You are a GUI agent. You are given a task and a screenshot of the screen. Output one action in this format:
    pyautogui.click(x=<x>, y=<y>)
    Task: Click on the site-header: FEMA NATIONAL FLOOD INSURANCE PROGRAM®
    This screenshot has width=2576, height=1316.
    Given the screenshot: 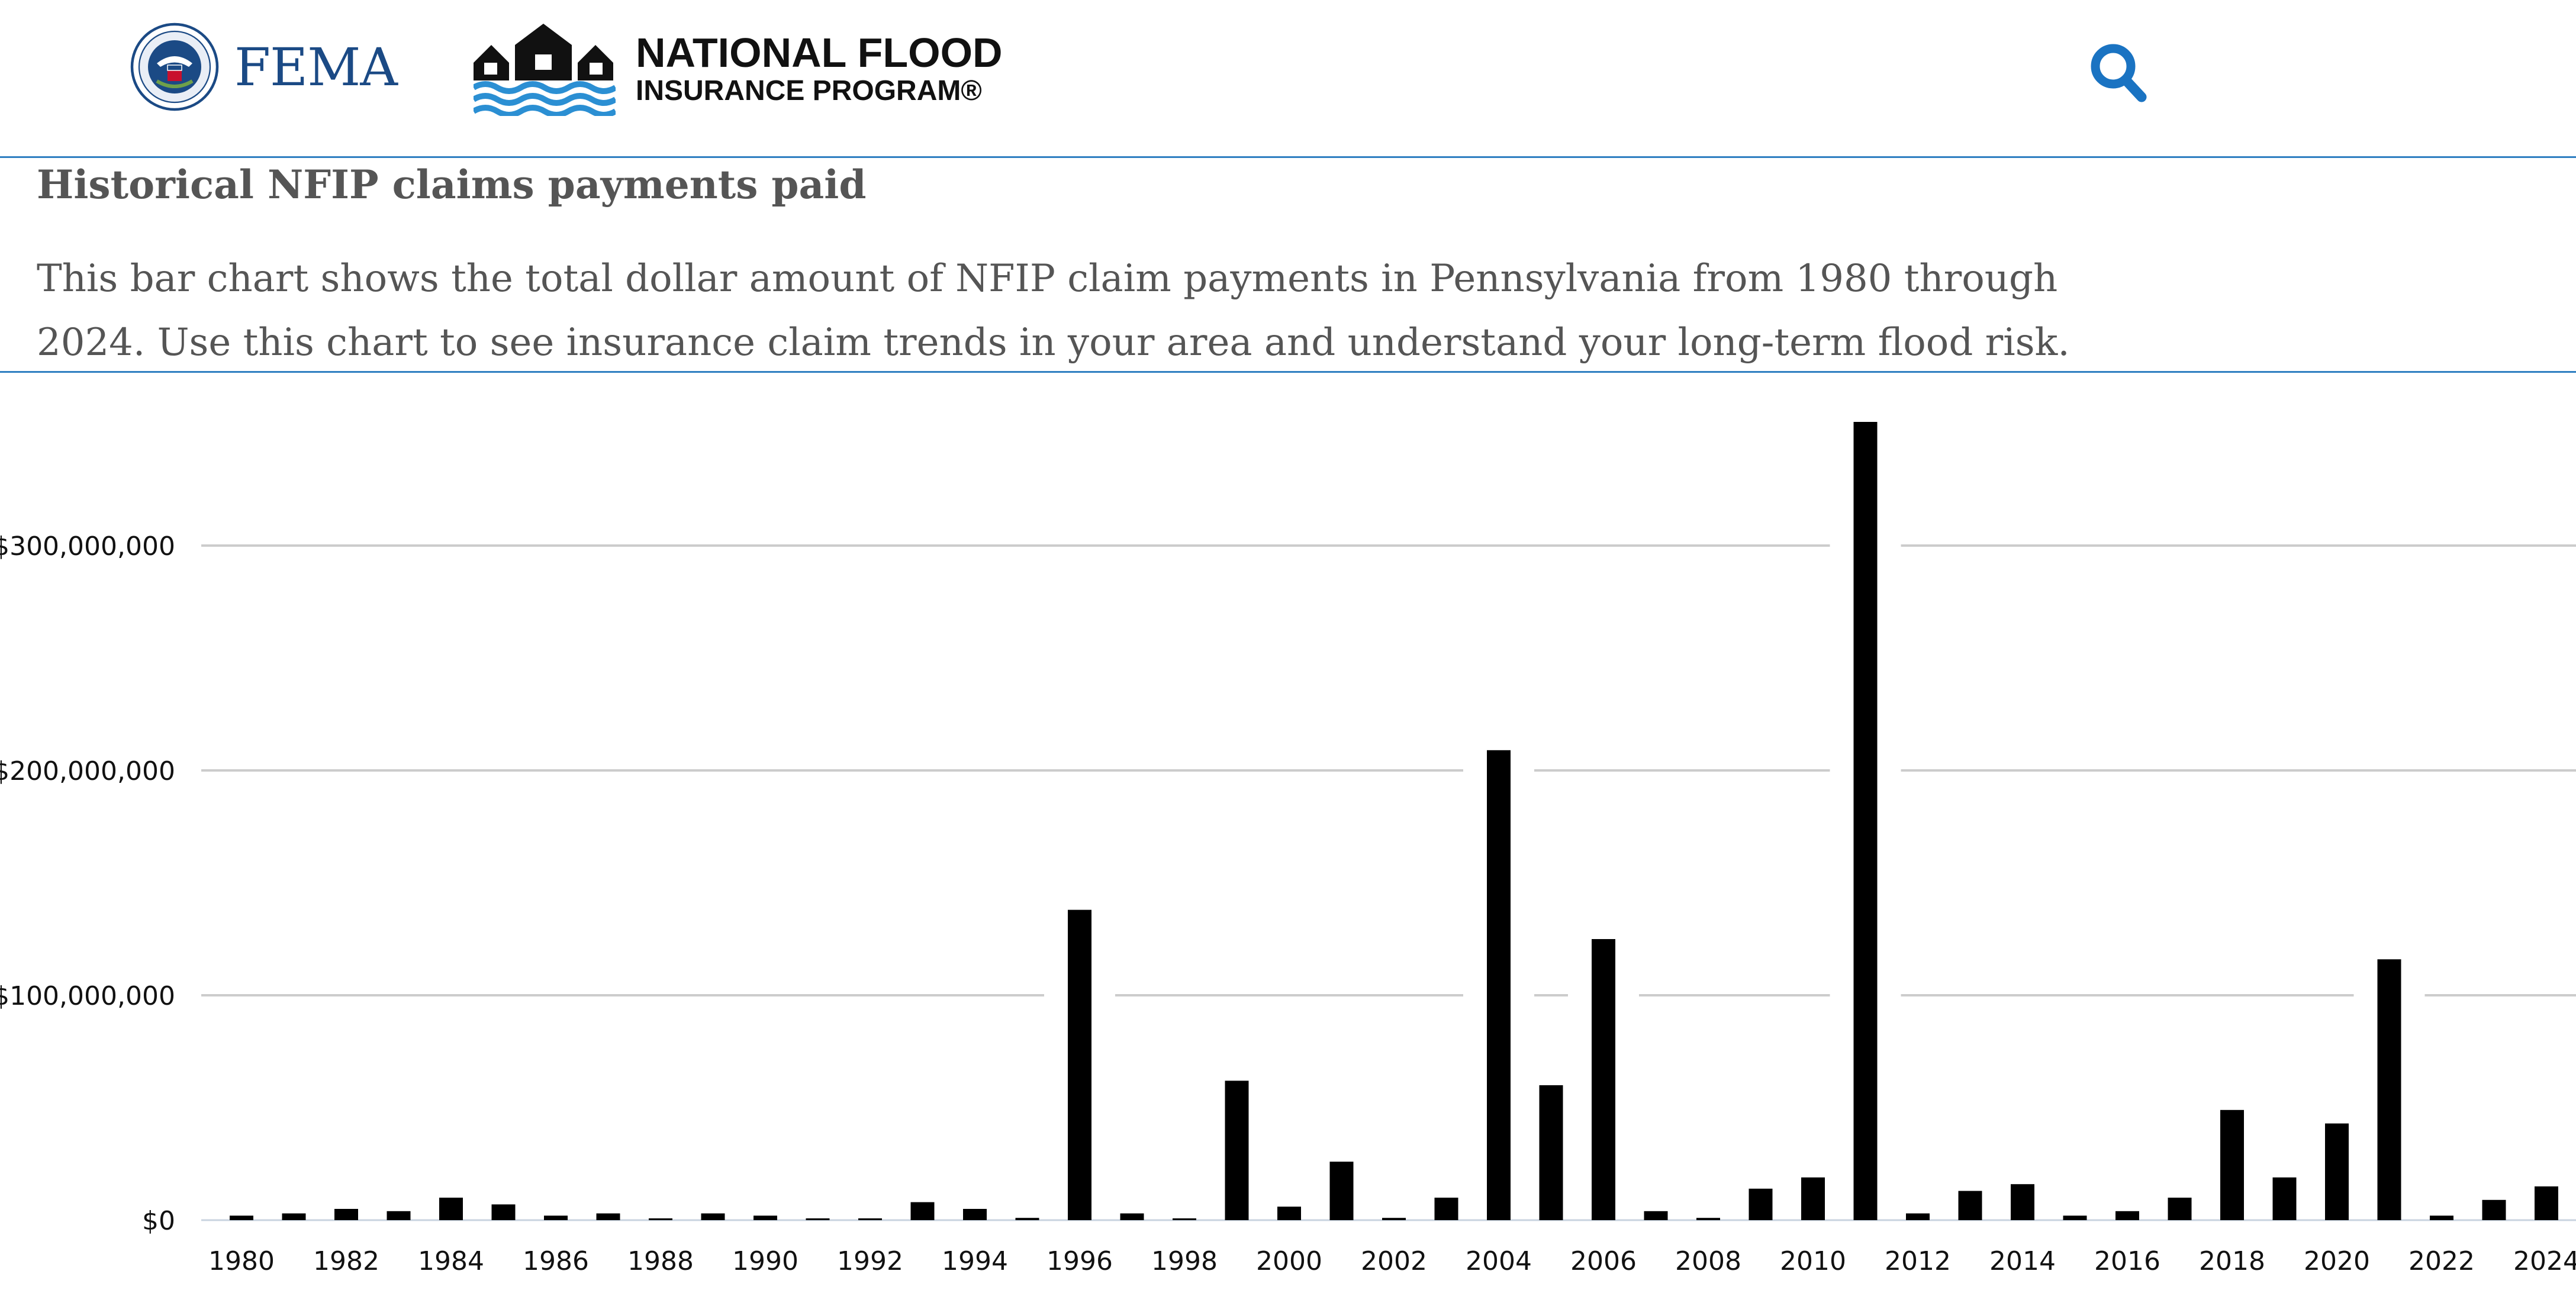 What is the action you would take?
    pyautogui.click(x=1288, y=79)
    